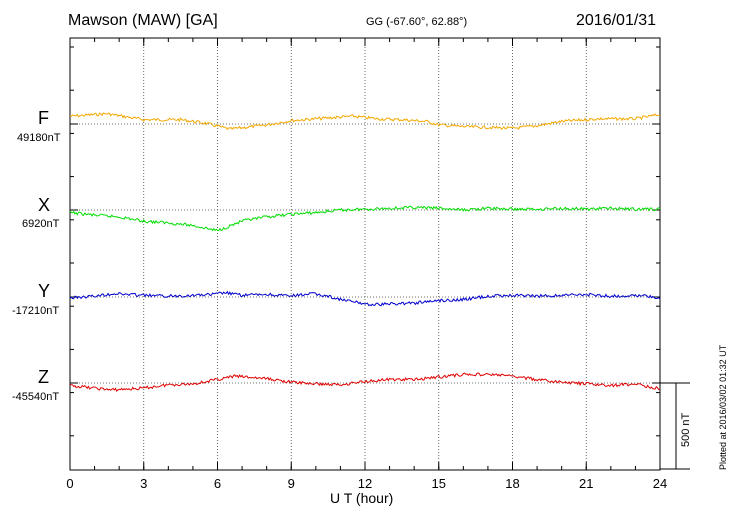  Describe the element at coordinates (69, 483) in the screenshot. I see `x-tick-label: 0` at that location.